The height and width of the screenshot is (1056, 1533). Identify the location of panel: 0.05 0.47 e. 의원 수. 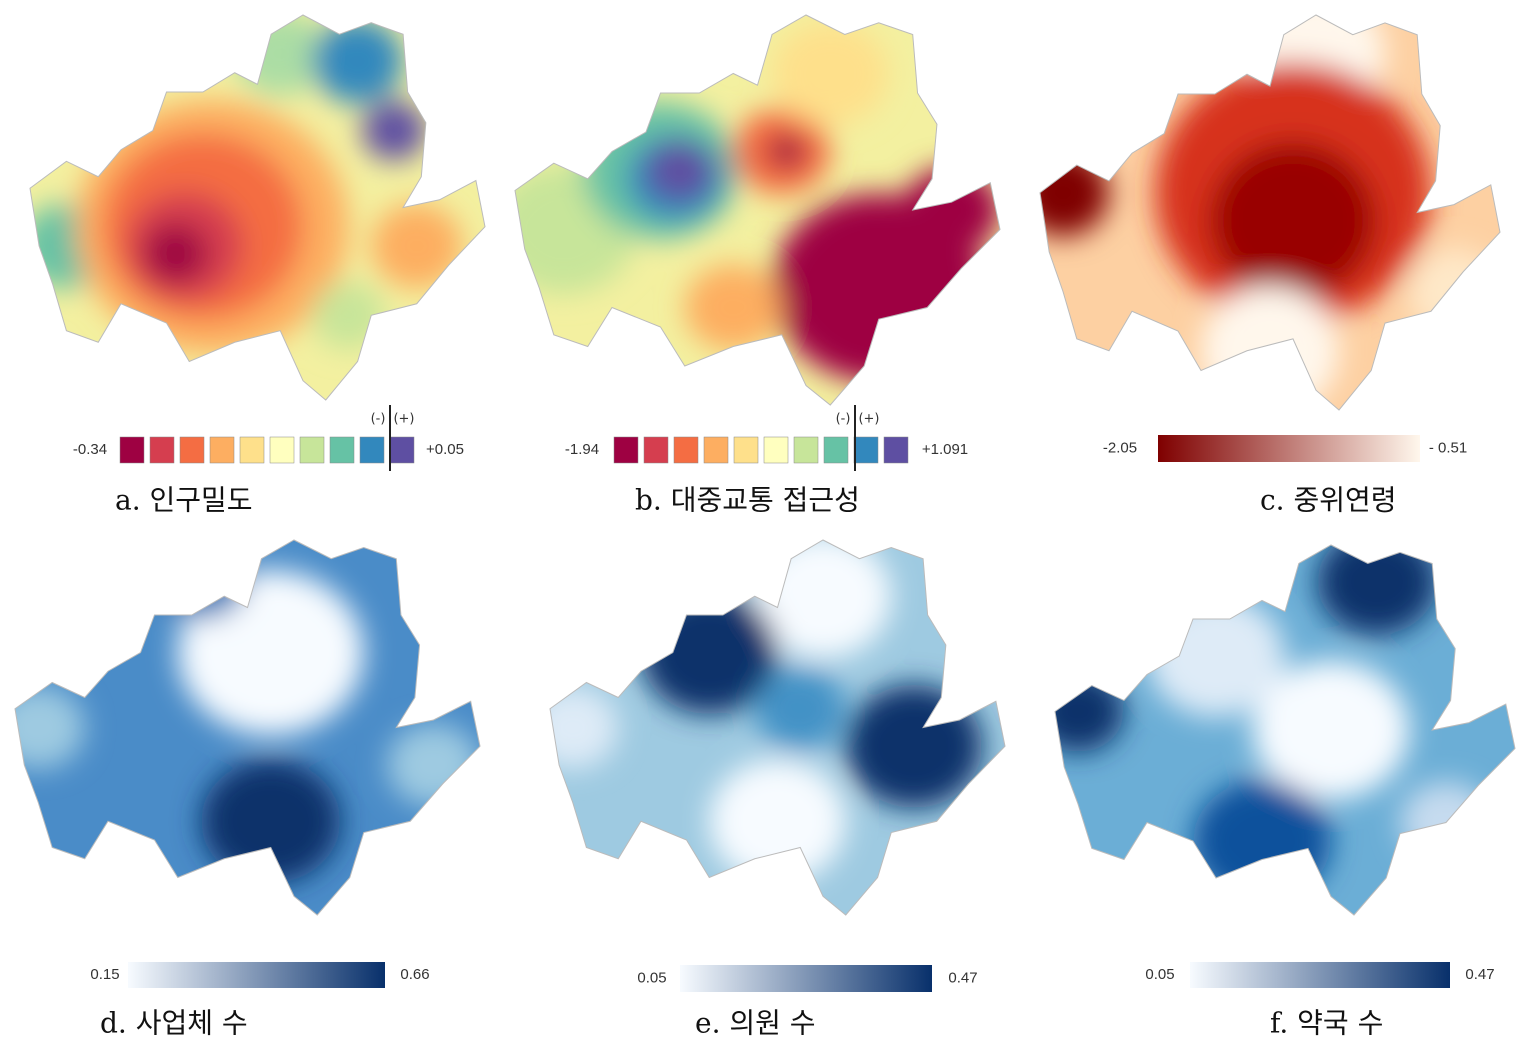
(777, 789).